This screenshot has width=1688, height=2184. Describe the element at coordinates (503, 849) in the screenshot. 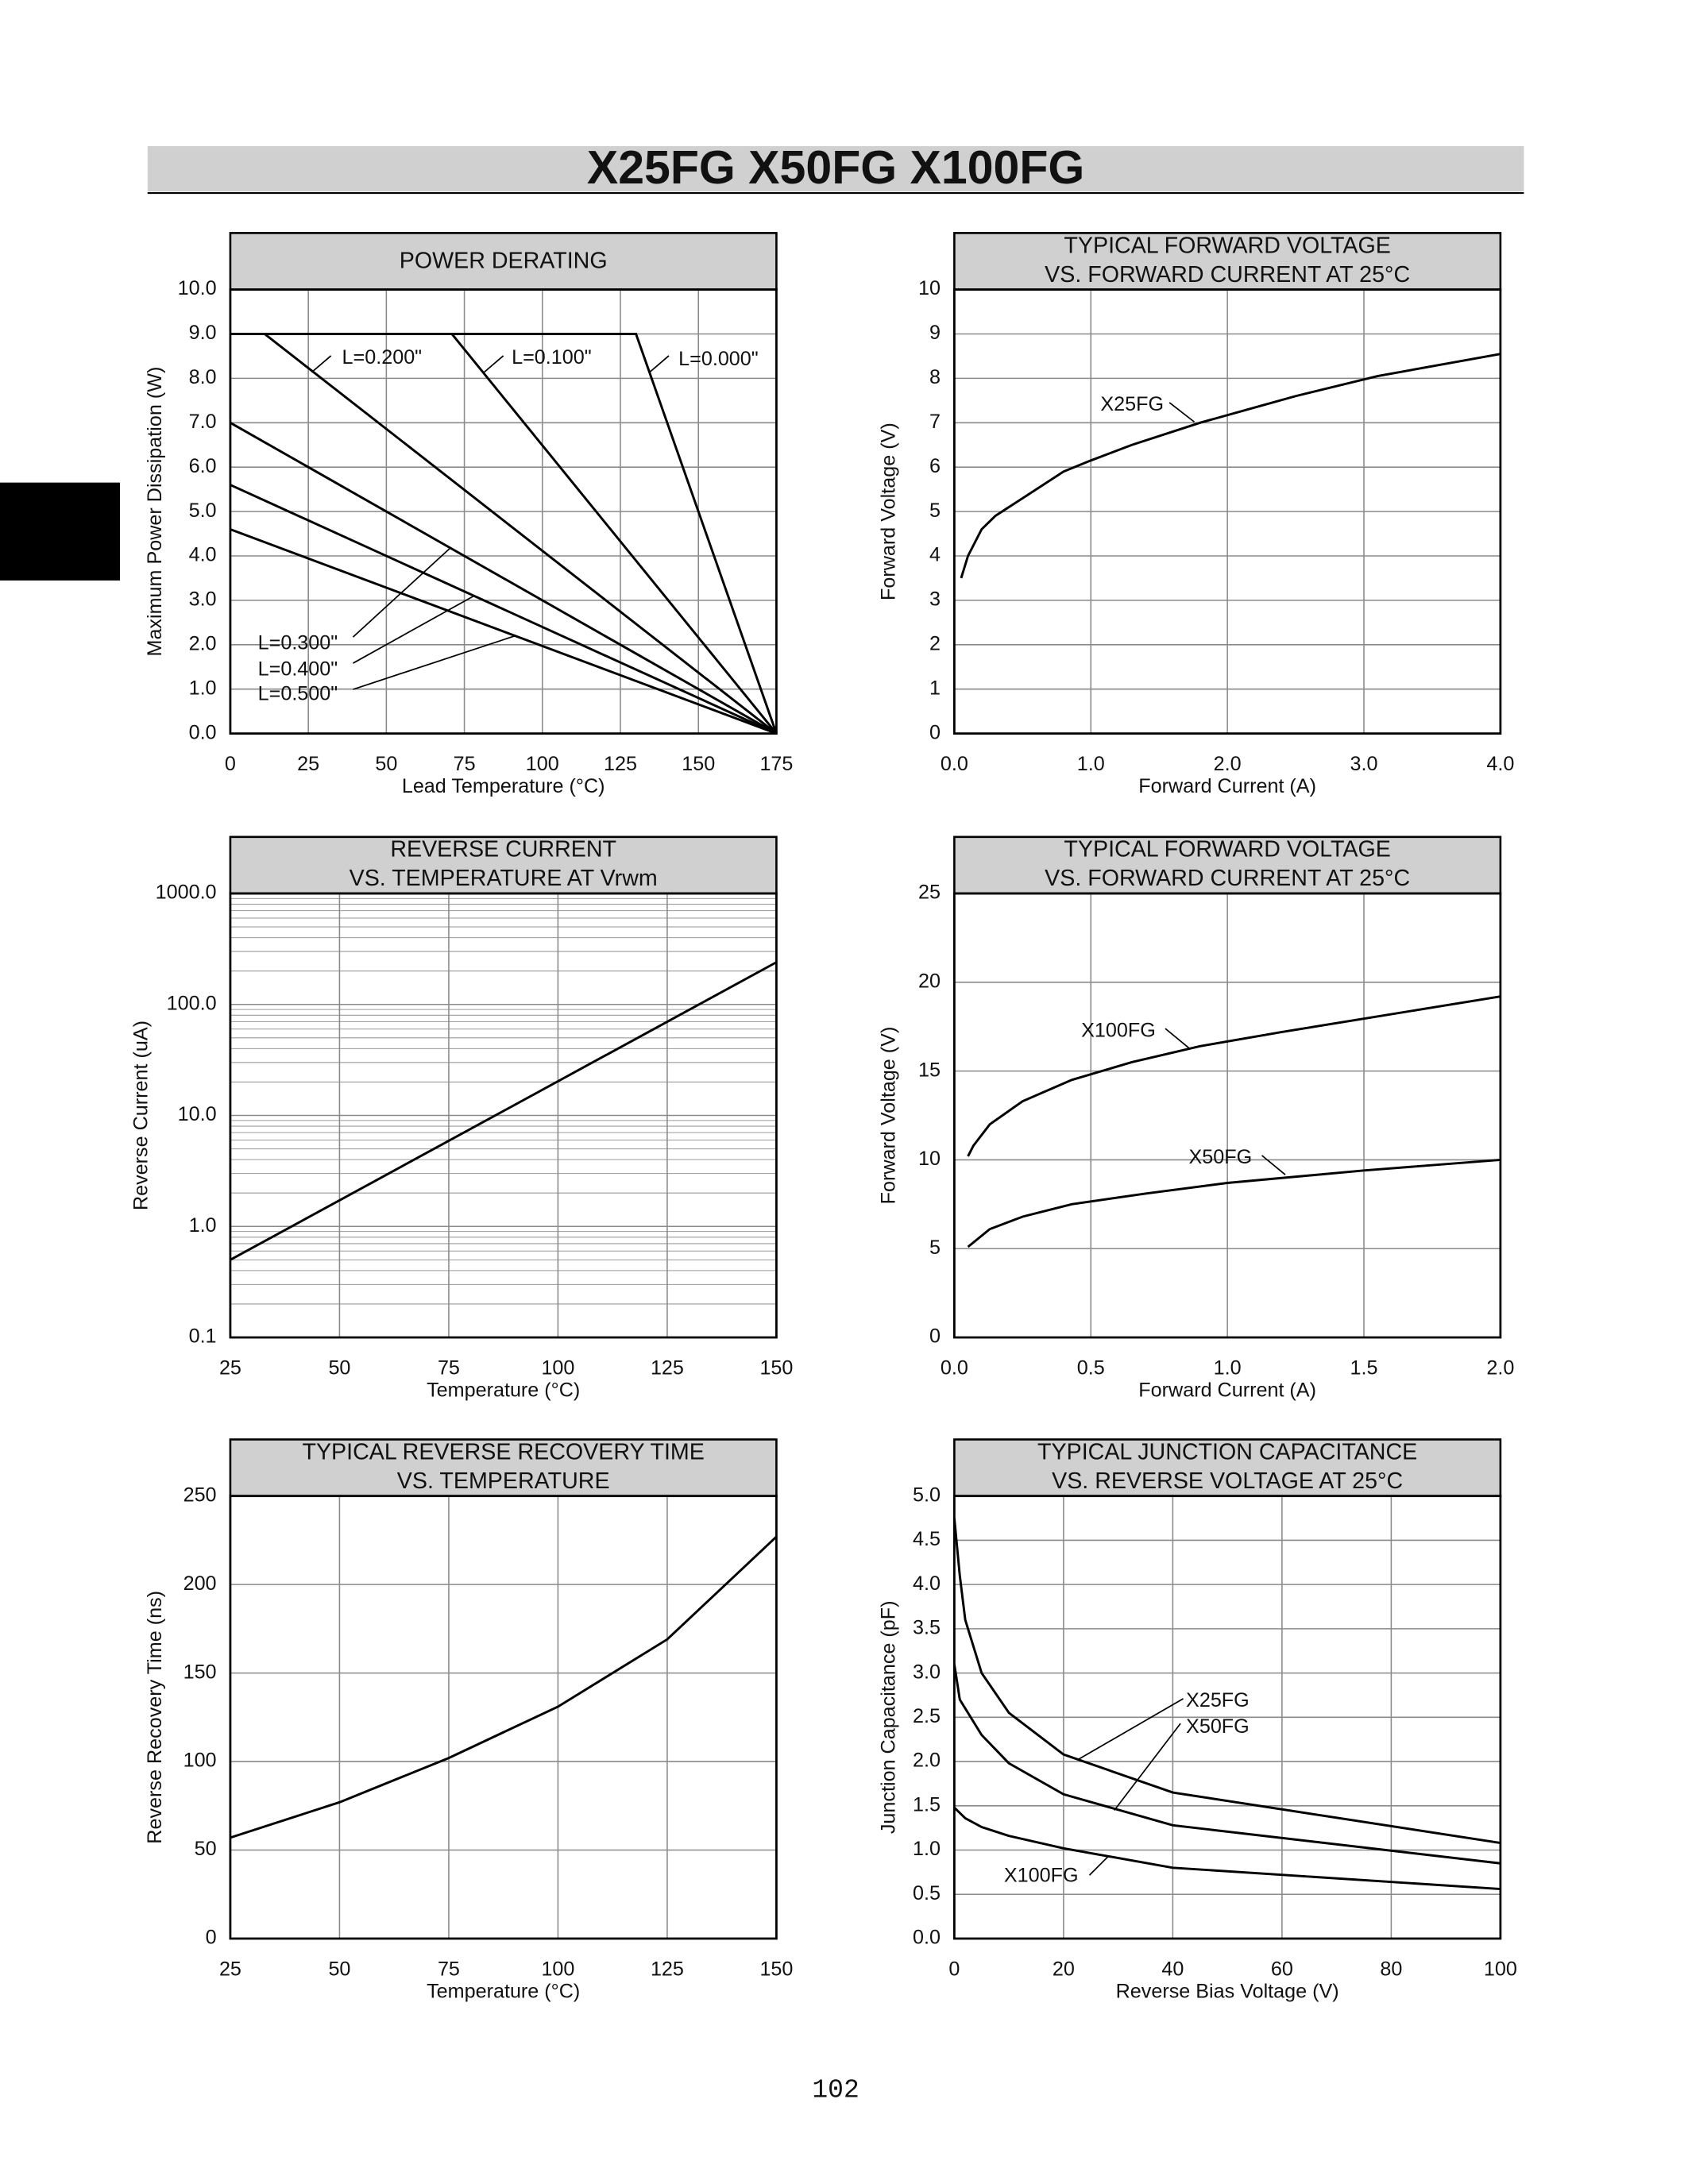

I see `chart-title: REVERSE CURRENT` at that location.